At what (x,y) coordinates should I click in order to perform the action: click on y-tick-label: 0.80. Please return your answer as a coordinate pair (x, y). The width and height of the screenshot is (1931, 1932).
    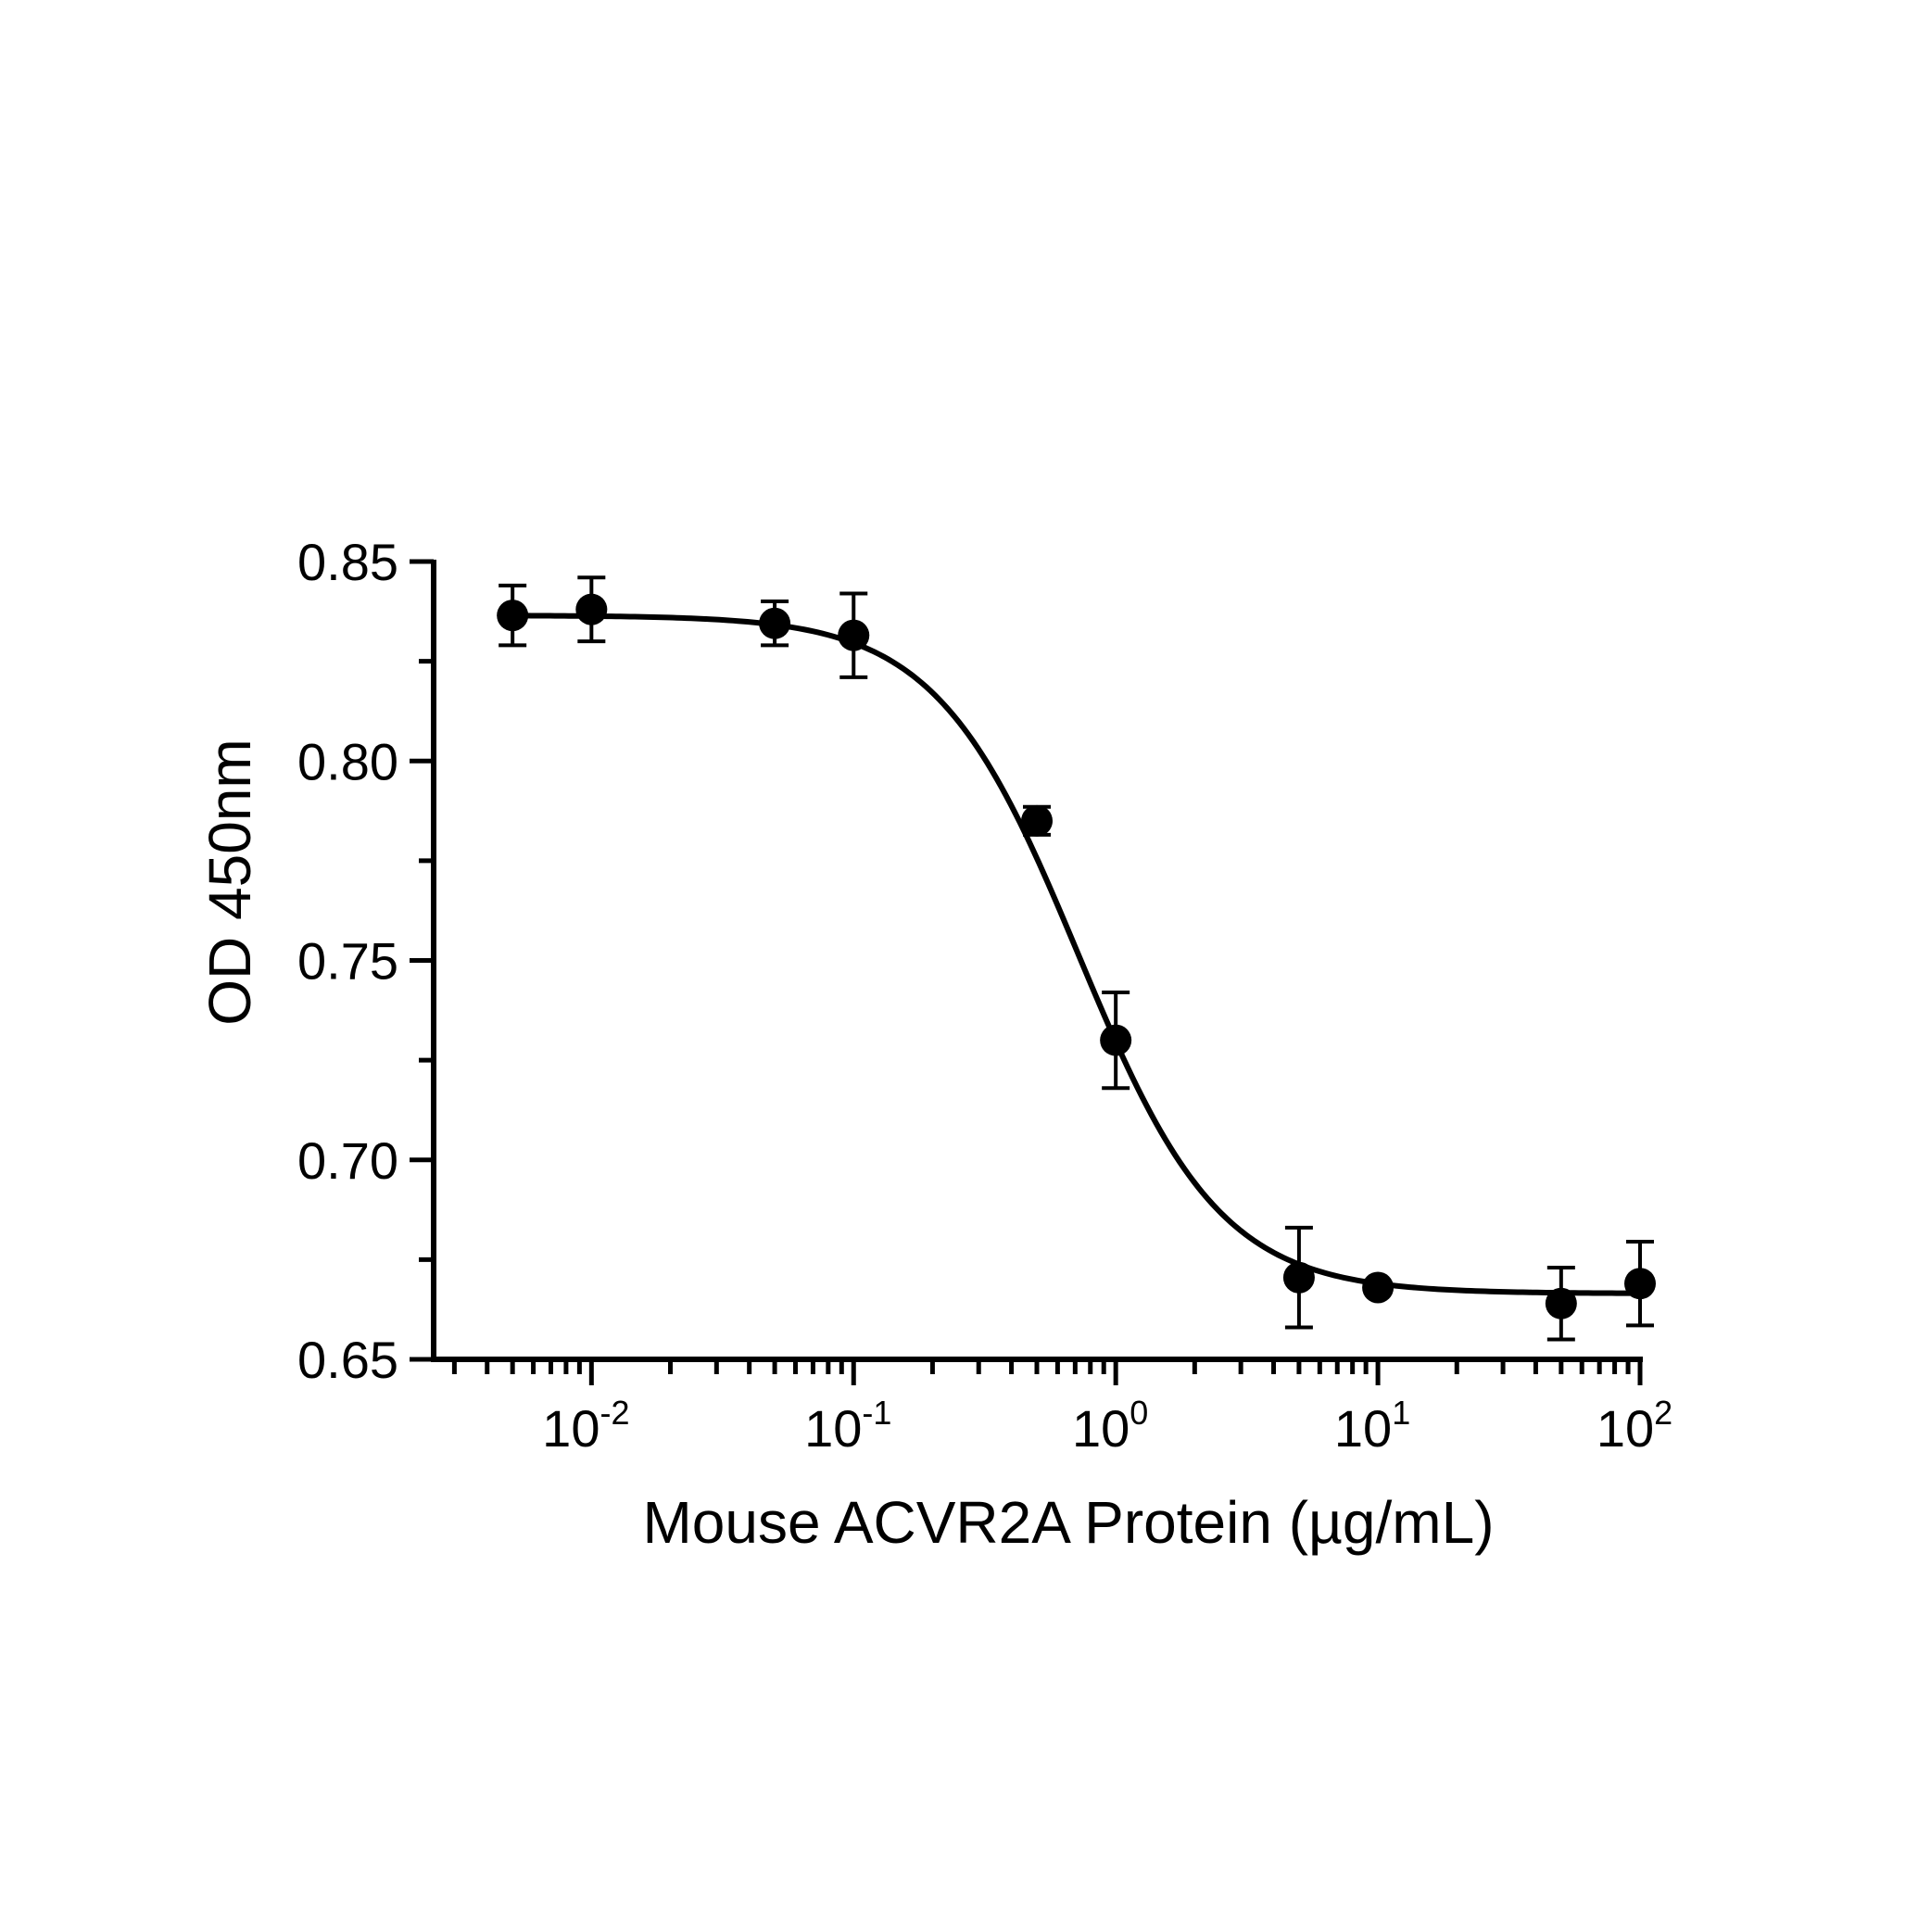
    Looking at the image, I should click on (347, 761).